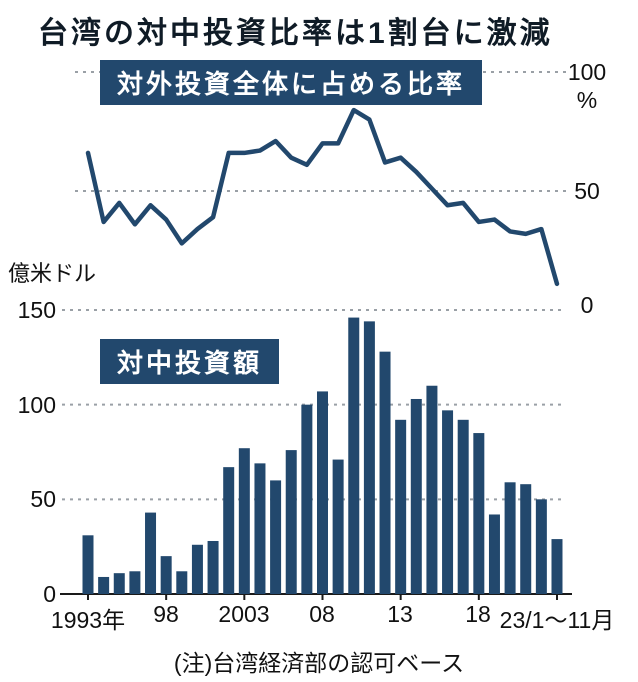  I want to click on line-unit-label: %, so click(587, 100).